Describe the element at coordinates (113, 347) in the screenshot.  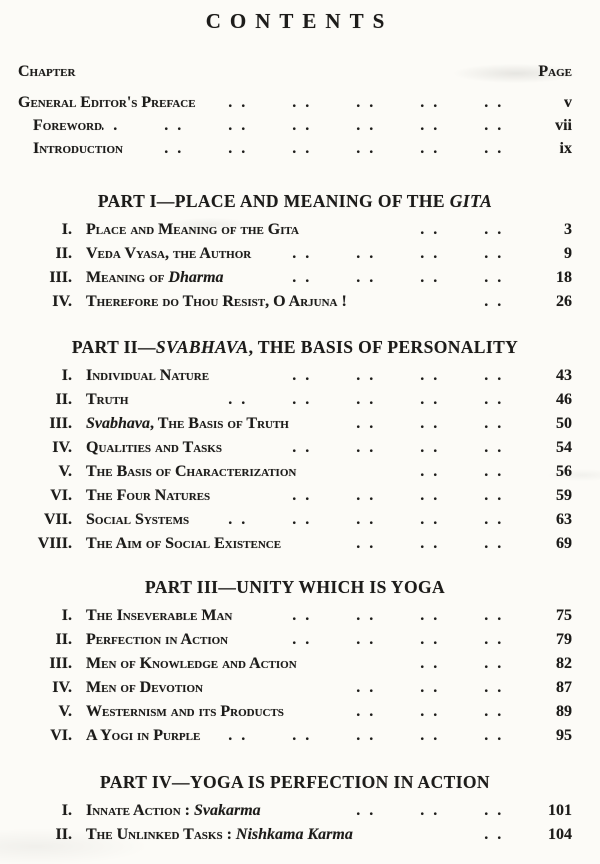
I see `text-segment: PART II—` at that location.